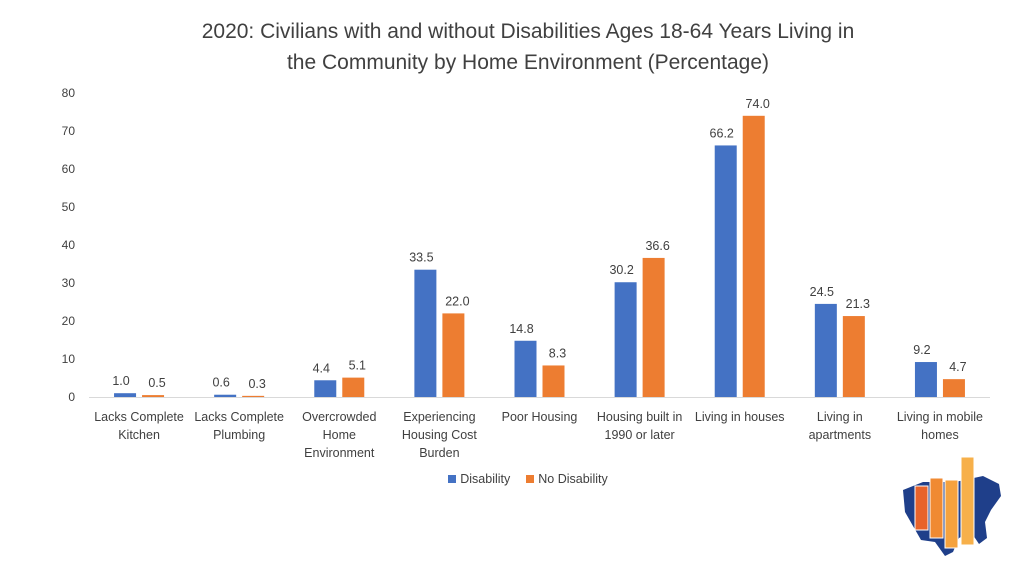  Describe the element at coordinates (640, 435) in the screenshot. I see `x-category-label-line: 1990 or later` at that location.